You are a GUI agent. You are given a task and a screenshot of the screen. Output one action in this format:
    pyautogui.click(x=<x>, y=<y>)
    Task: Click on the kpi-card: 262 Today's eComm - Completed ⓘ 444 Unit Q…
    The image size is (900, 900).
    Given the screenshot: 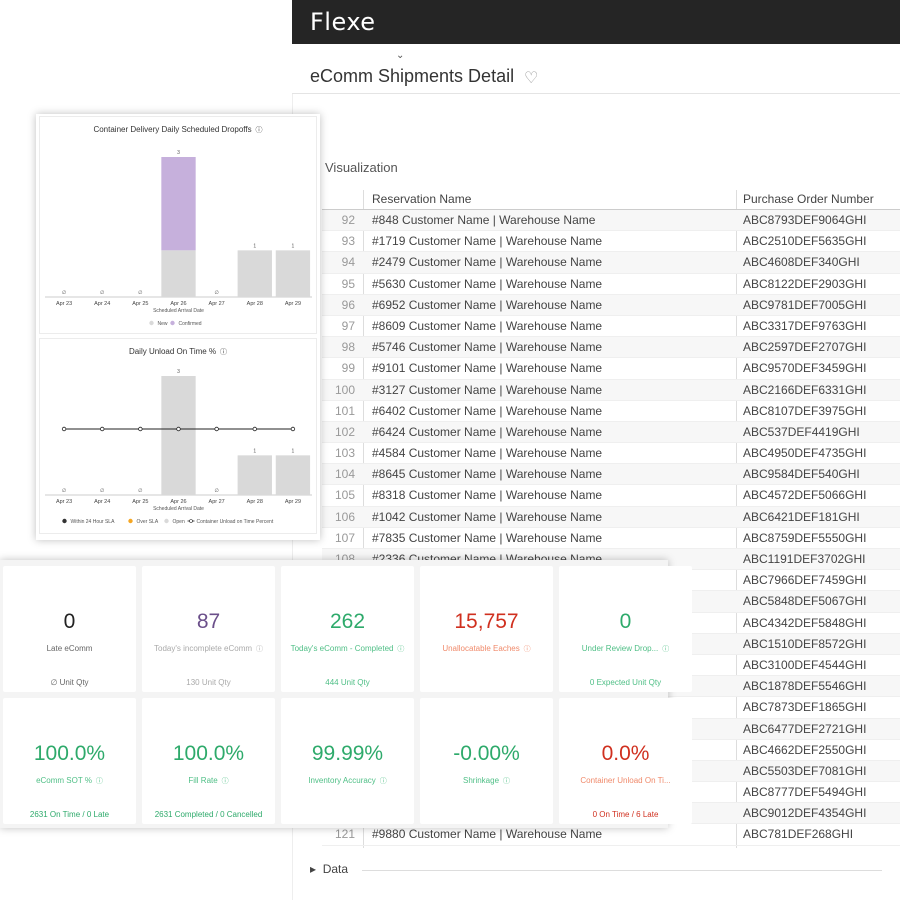 What is the action you would take?
    pyautogui.click(x=347, y=629)
    